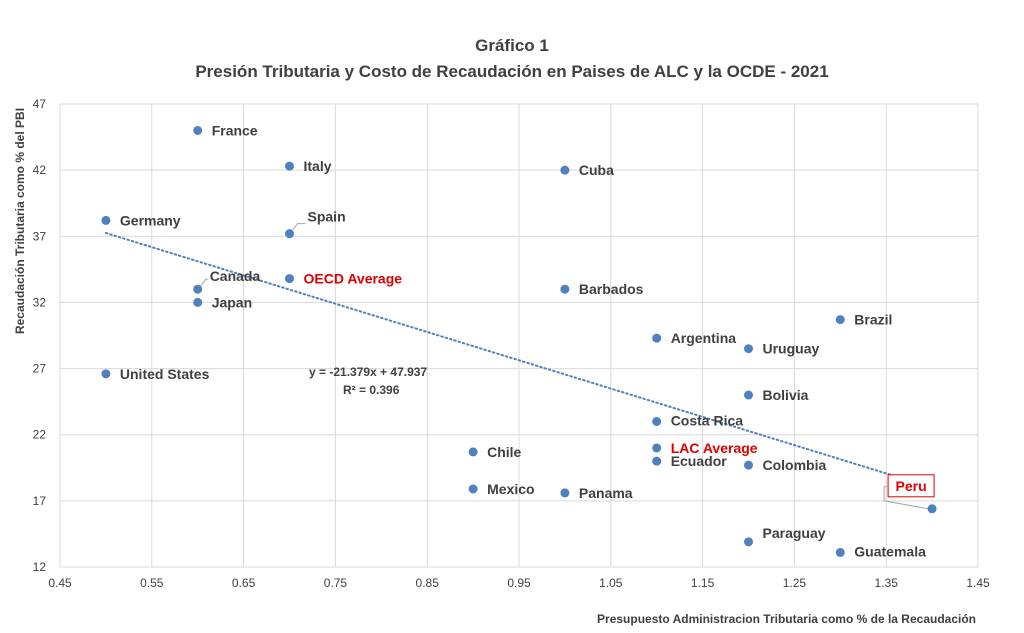  Describe the element at coordinates (504, 452) in the screenshot. I see `point-label-chile: Chile` at that location.